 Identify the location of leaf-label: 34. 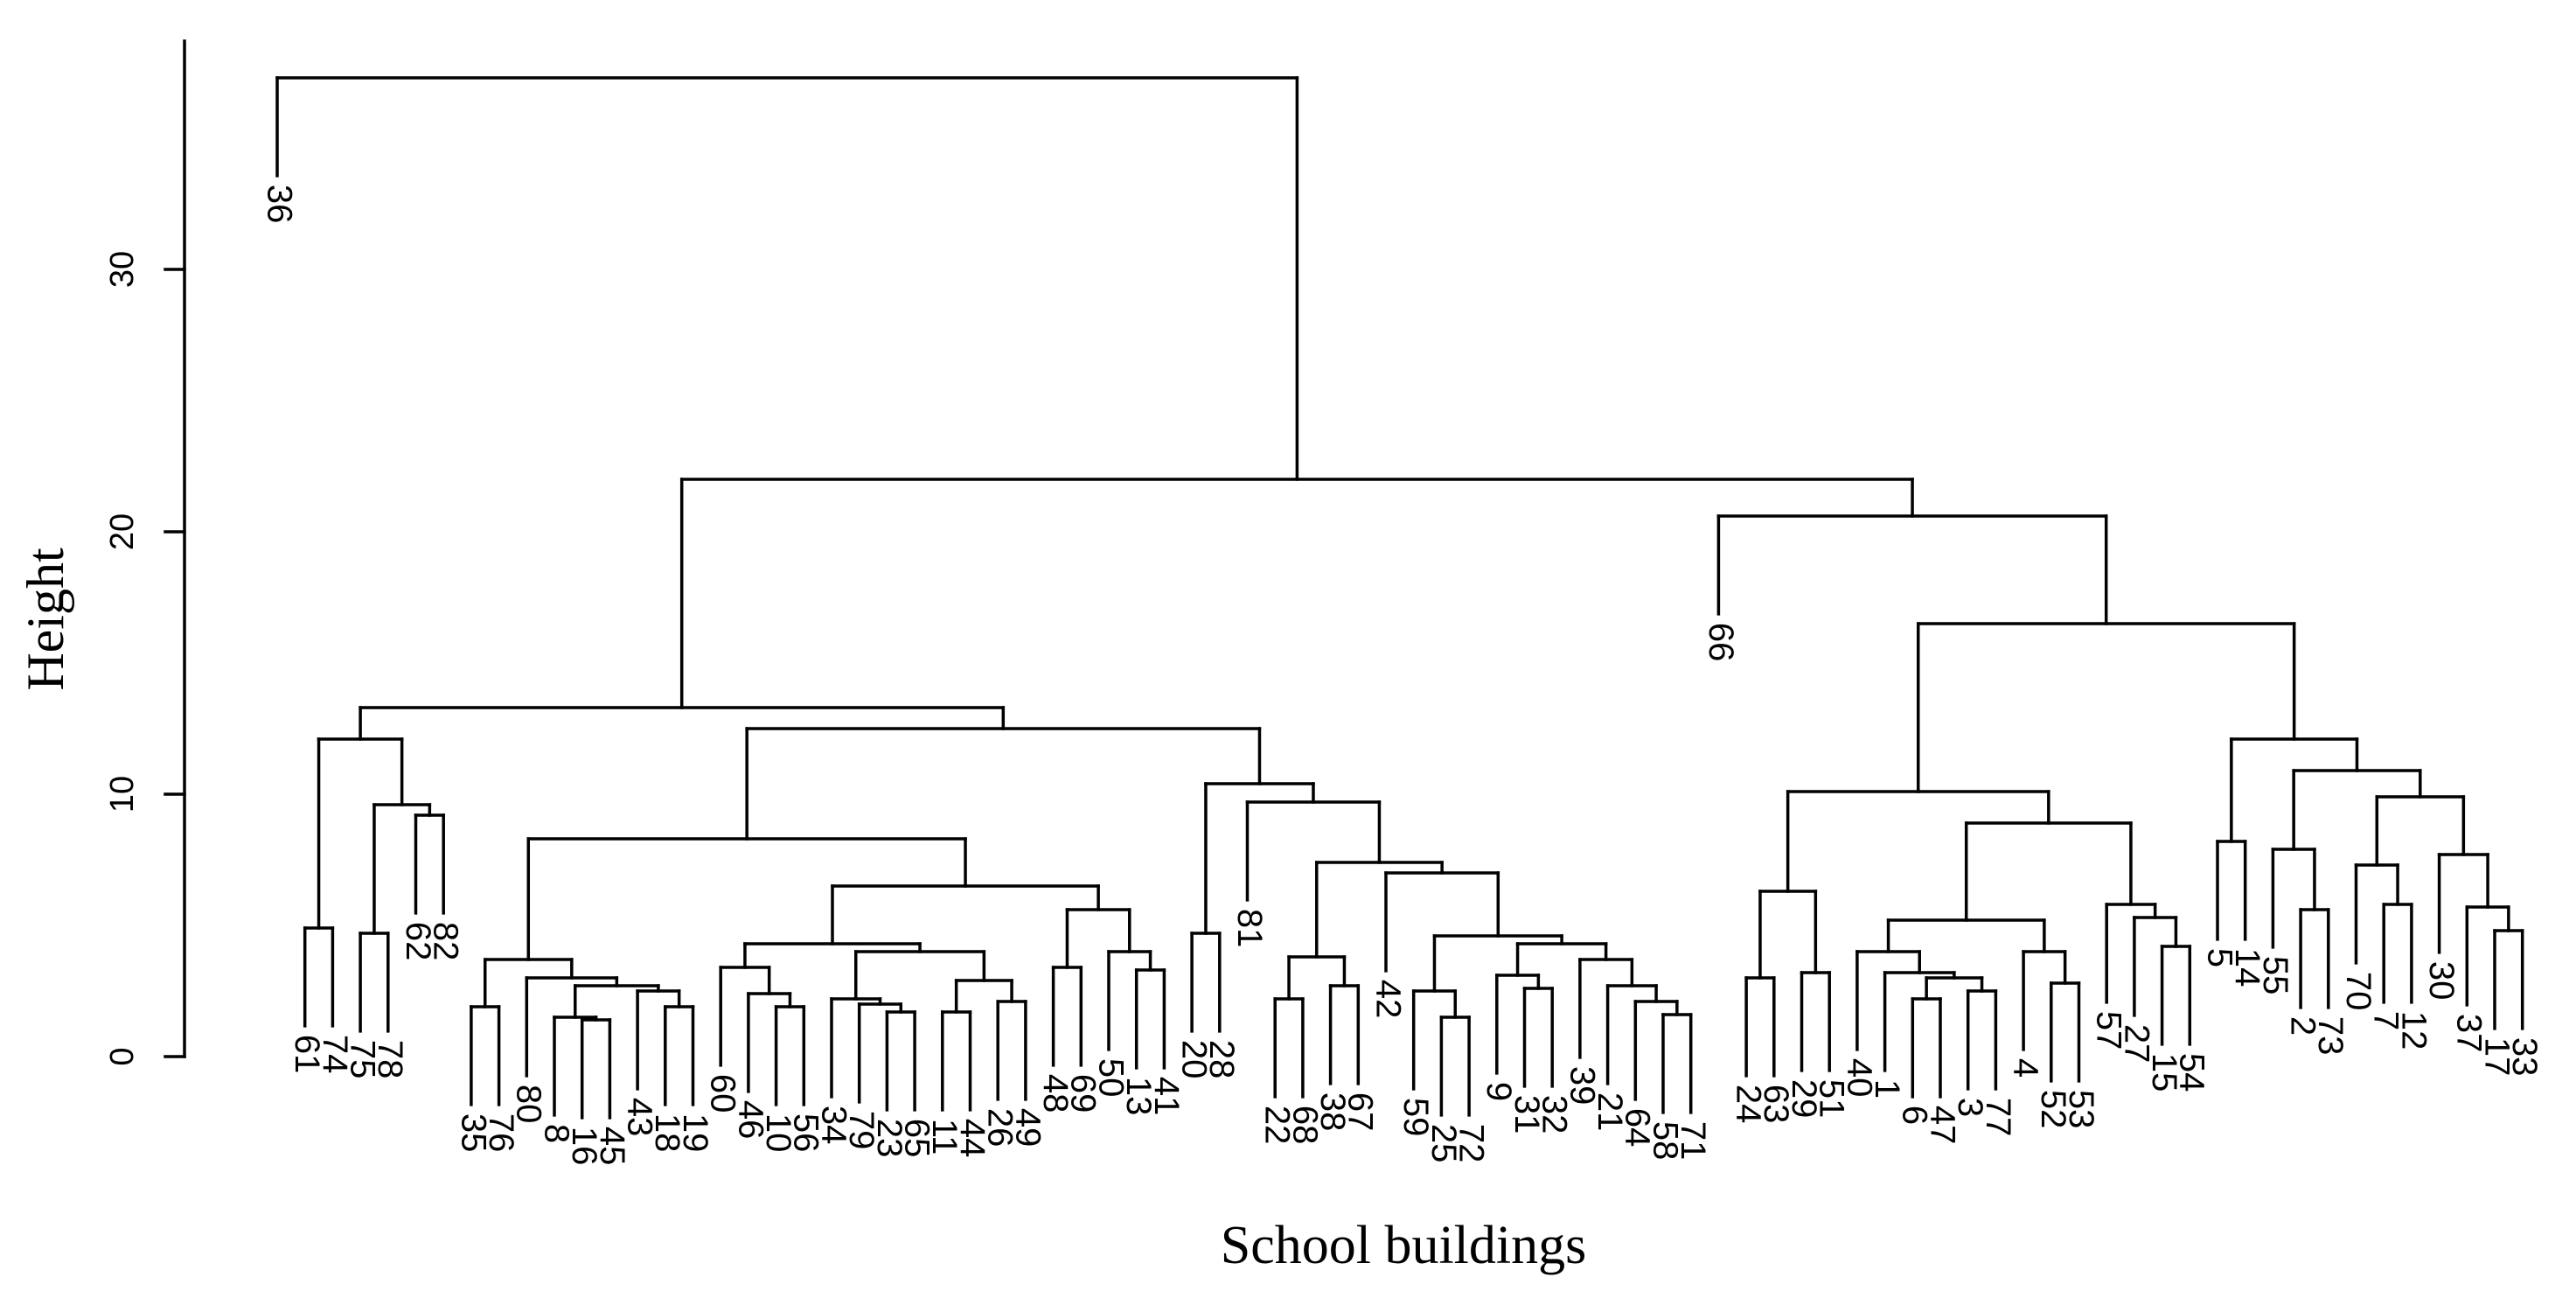
(833, 1125).